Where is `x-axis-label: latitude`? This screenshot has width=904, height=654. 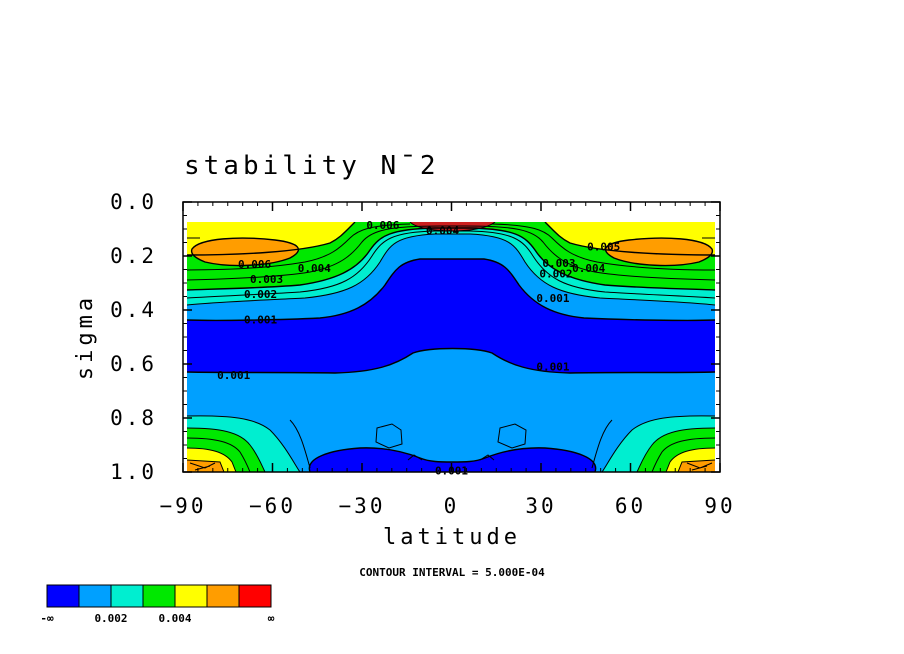
x-axis-label: latitude is located at coordinates (452, 537).